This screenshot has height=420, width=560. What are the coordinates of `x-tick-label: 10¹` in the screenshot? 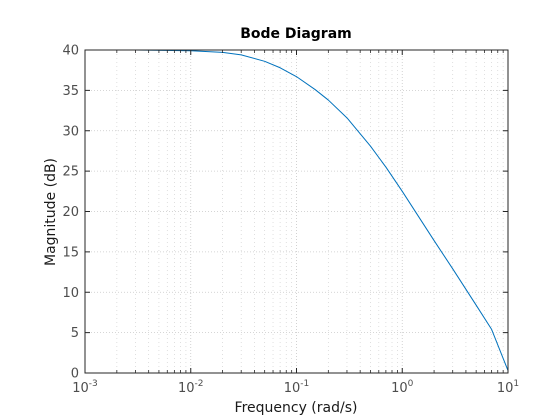 It's located at (508, 387).